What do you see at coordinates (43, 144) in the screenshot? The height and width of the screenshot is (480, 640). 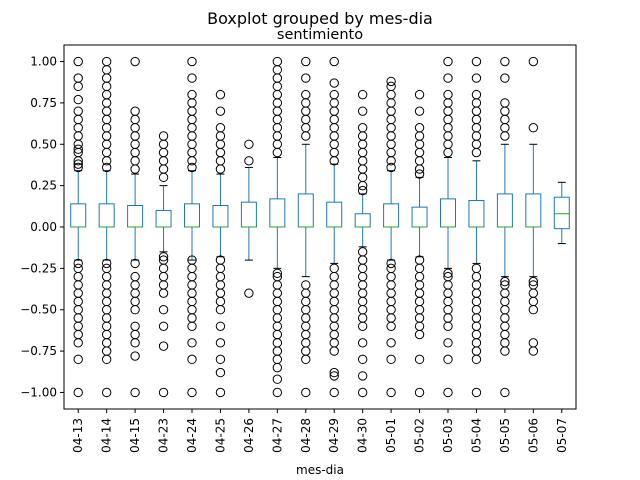 I see `y-tick-label: 0.50` at bounding box center [43, 144].